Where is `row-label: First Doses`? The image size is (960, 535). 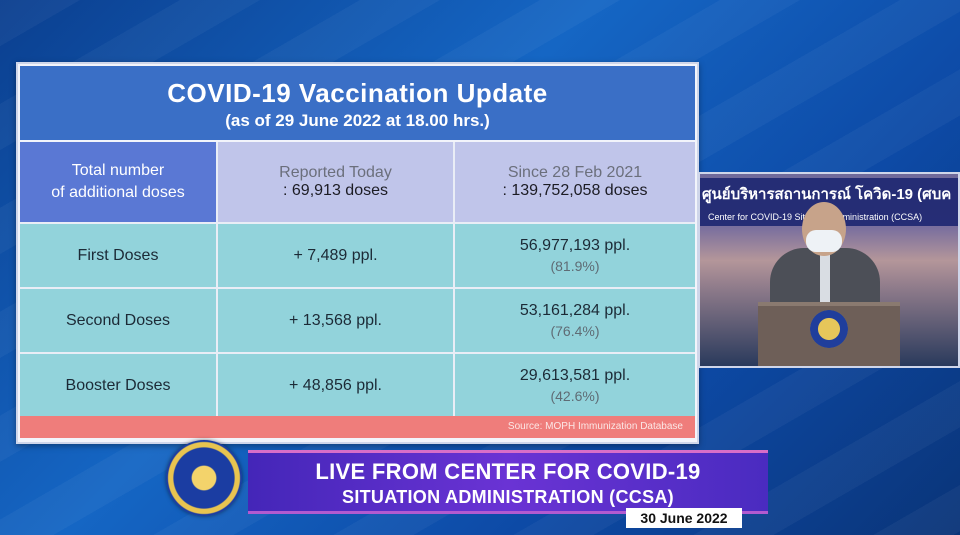
row-label: First Doses is located at coordinates (119, 255).